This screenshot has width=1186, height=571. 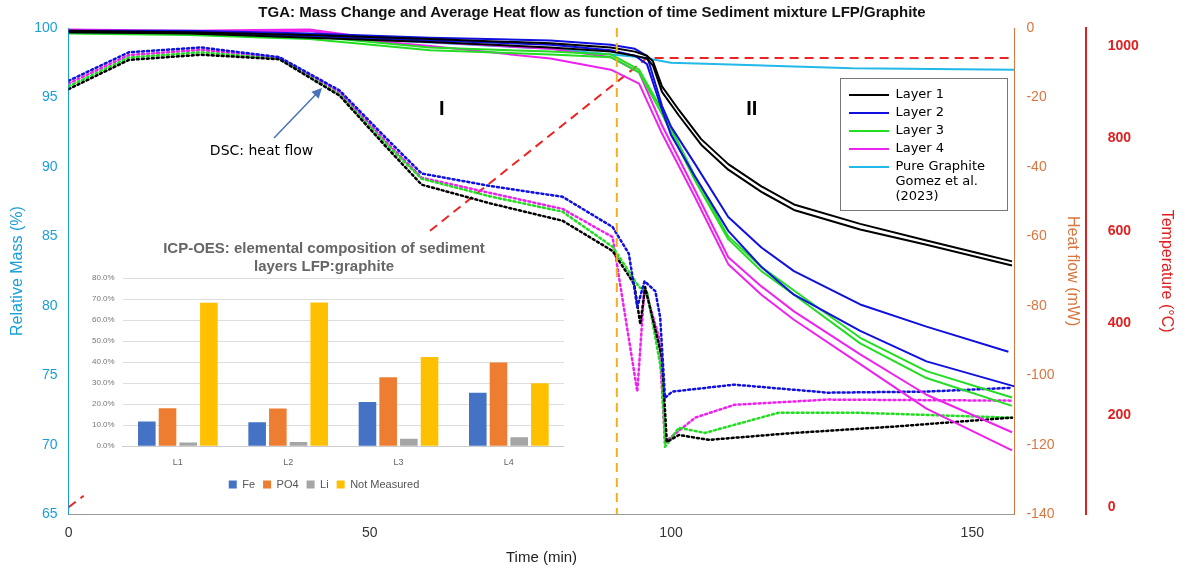 What do you see at coordinates (752, 108) in the screenshot?
I see `annotation: II` at bounding box center [752, 108].